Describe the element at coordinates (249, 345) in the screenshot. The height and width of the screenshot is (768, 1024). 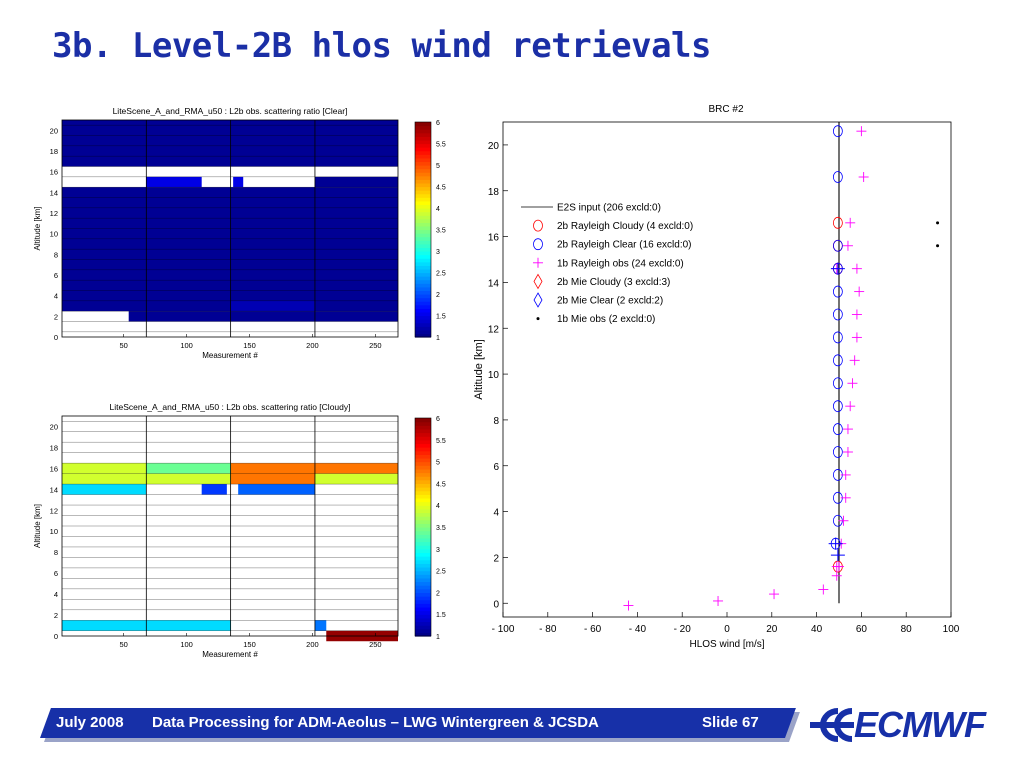
I see `heatmap-x-tick: 150` at that location.